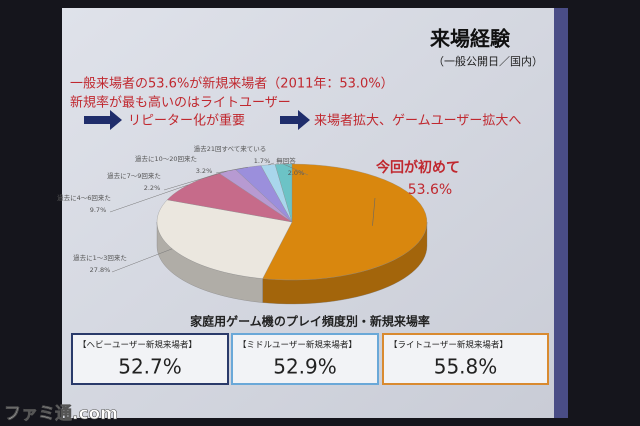 This screenshot has height=426, width=640. I want to click on value-label: 2.2%, so click(152, 188).